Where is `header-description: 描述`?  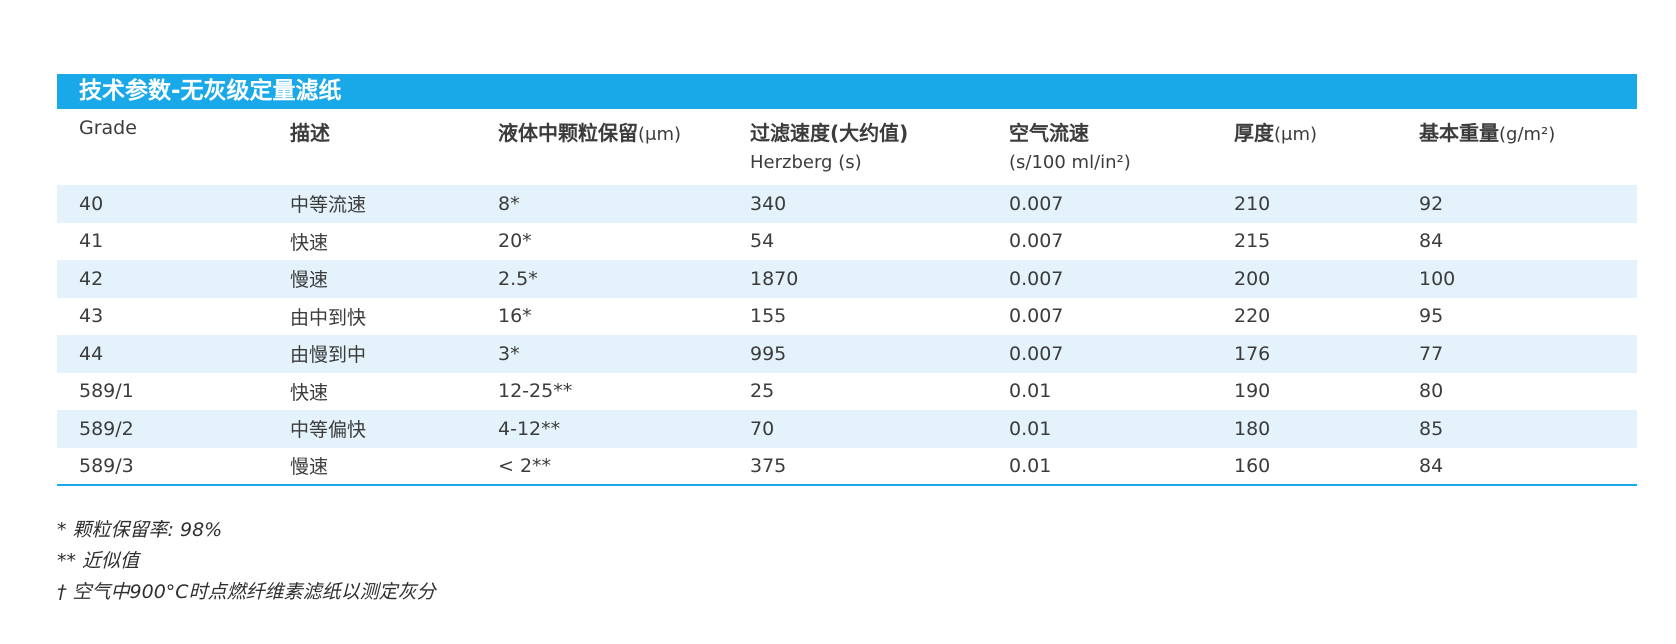
header-description: 描述 is located at coordinates (372, 147).